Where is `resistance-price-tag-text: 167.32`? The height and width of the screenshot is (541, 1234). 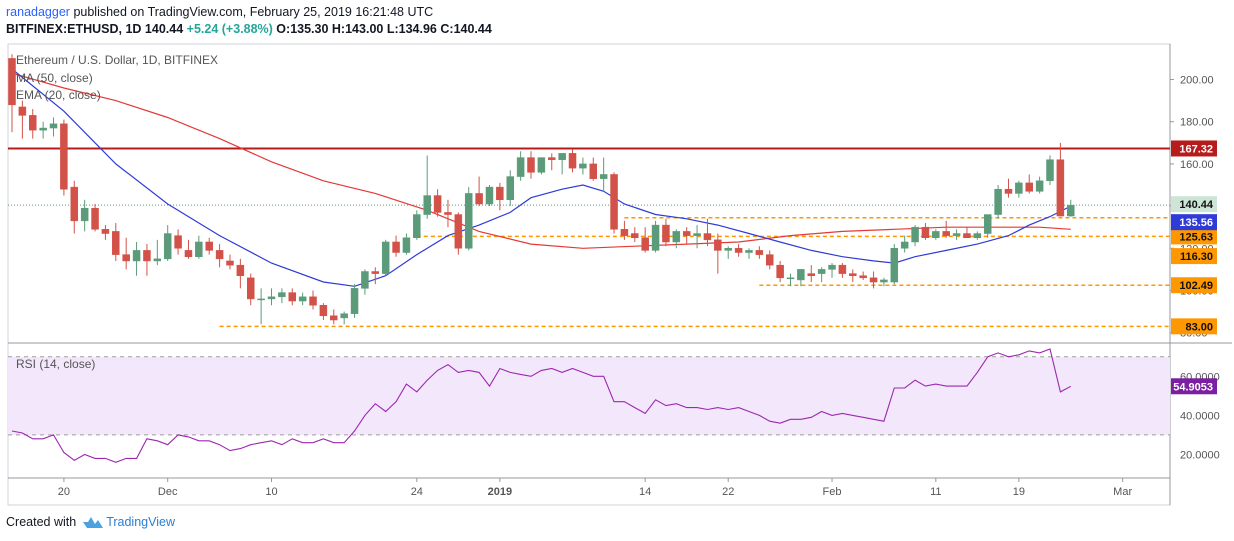
resistance-price-tag-text: 167.32 is located at coordinates (1196, 149).